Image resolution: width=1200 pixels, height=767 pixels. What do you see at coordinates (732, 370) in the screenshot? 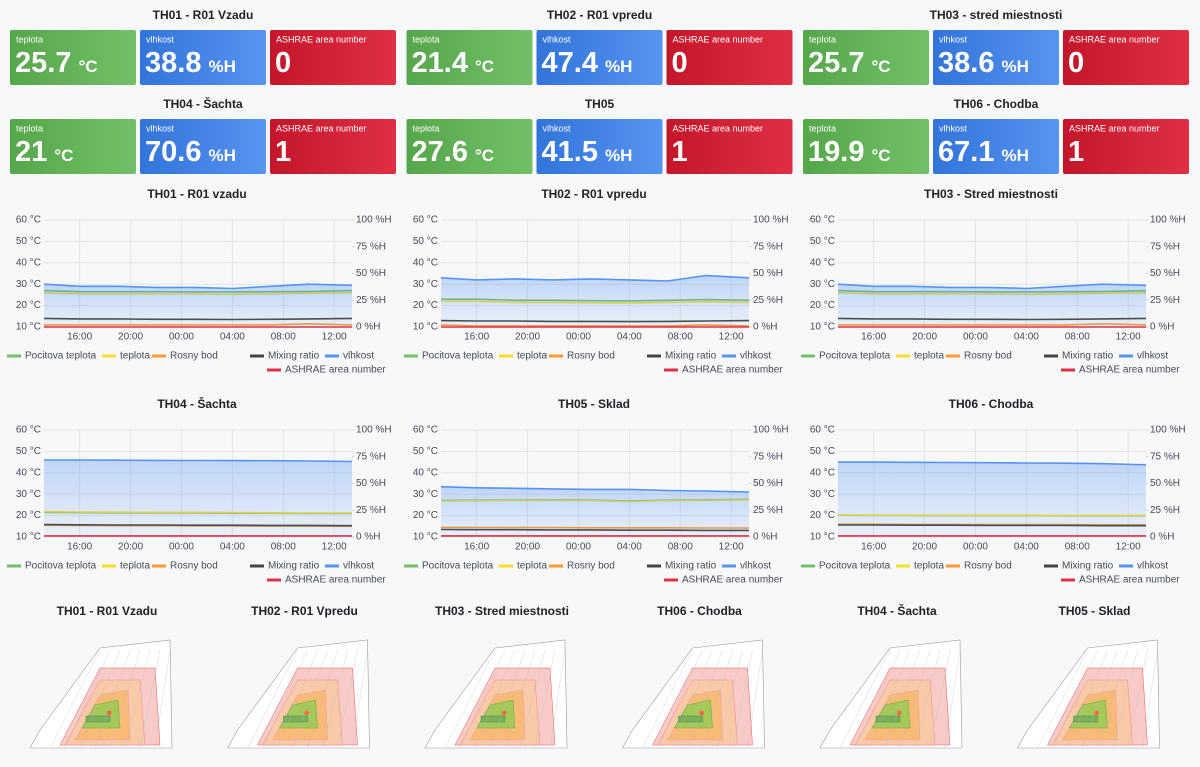
I see `legend-label: ASHRAE area number` at bounding box center [732, 370].